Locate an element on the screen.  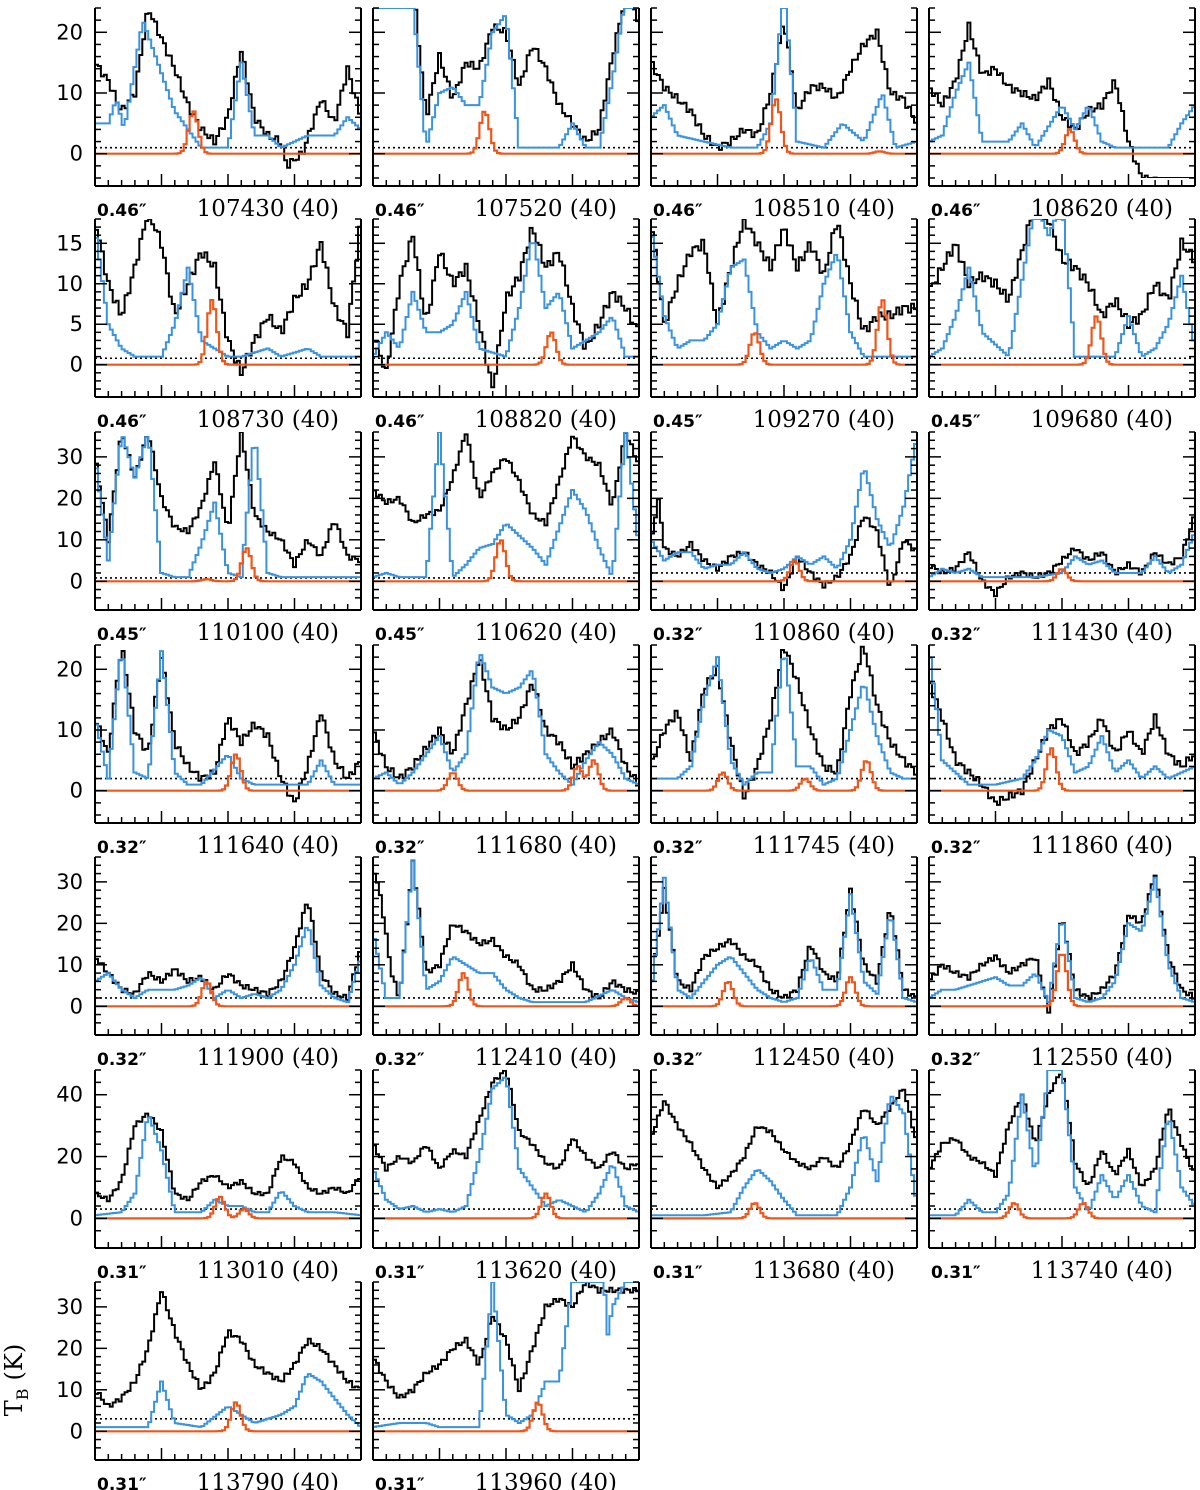
spectrum-panel-107430: 0 10 20 0.46″ 107430 (40) is located at coordinates (209, 114).